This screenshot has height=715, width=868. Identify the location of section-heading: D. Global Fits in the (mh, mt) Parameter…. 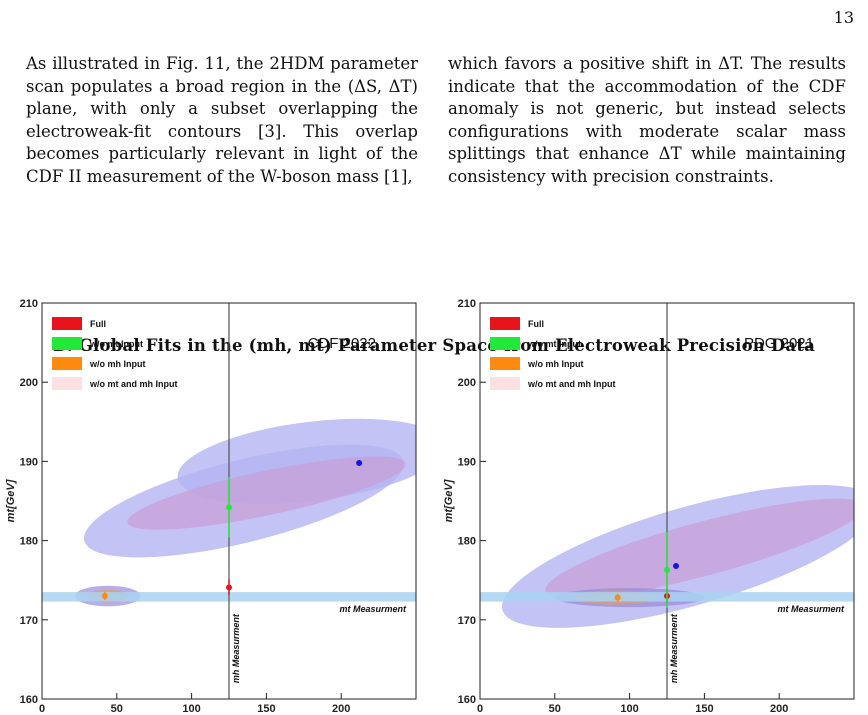
(434, 345).